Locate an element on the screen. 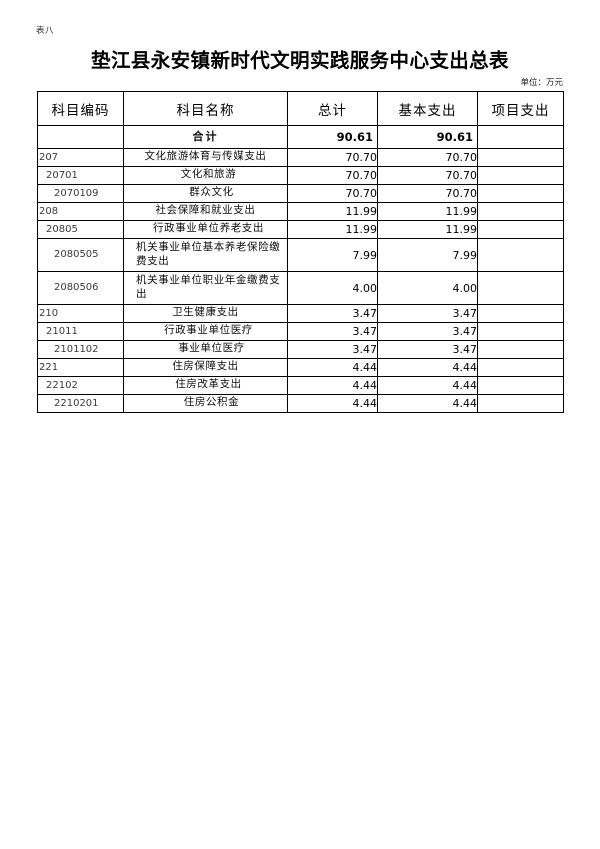 The image size is (600, 849). row-name: 文化和旅游 is located at coordinates (205, 175).